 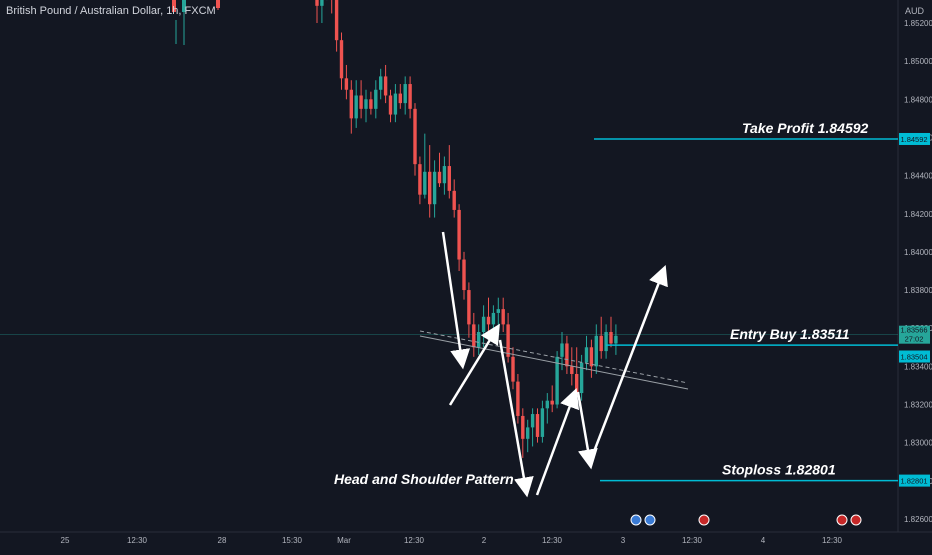 What do you see at coordinates (918, 290) in the screenshot?
I see `y-tick-label: 1.83800` at bounding box center [918, 290].